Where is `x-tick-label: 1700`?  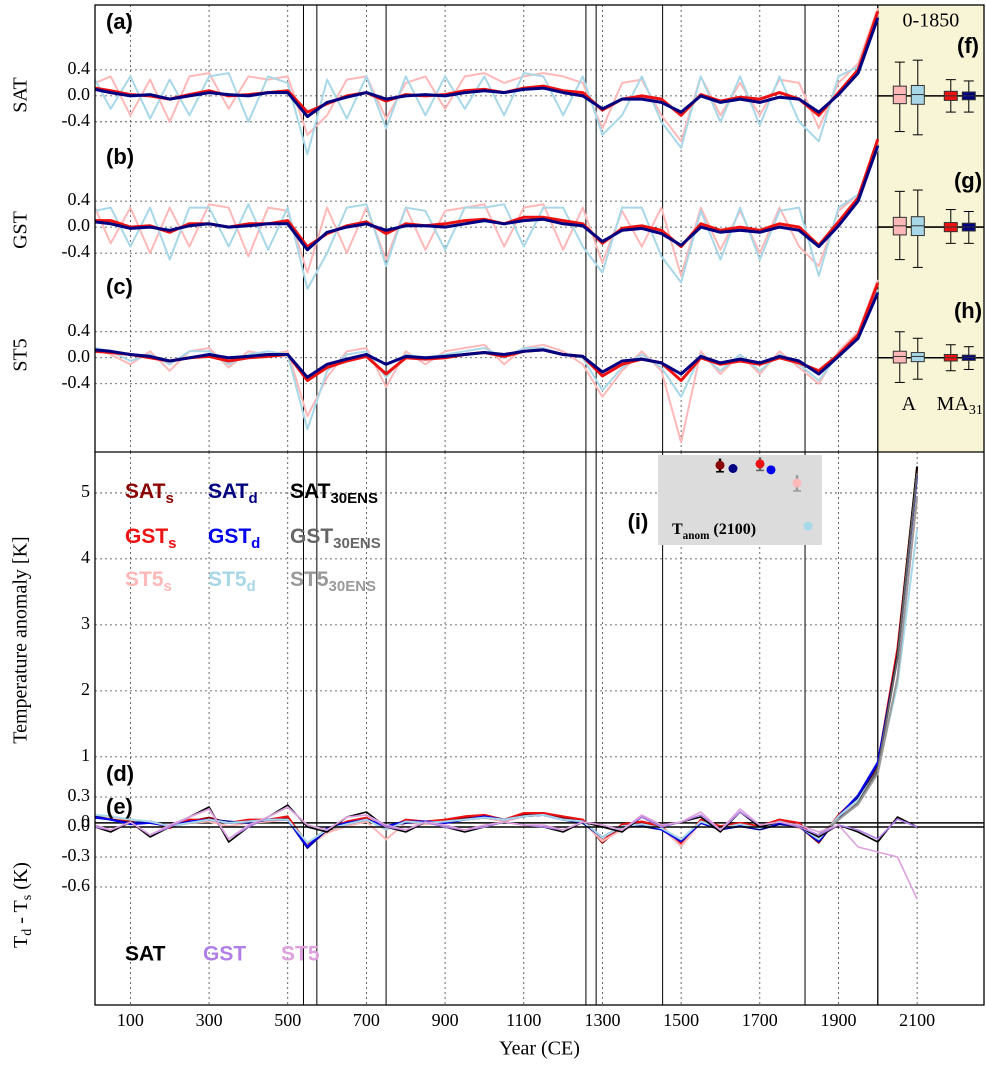
x-tick-label: 1700 is located at coordinates (760, 1020).